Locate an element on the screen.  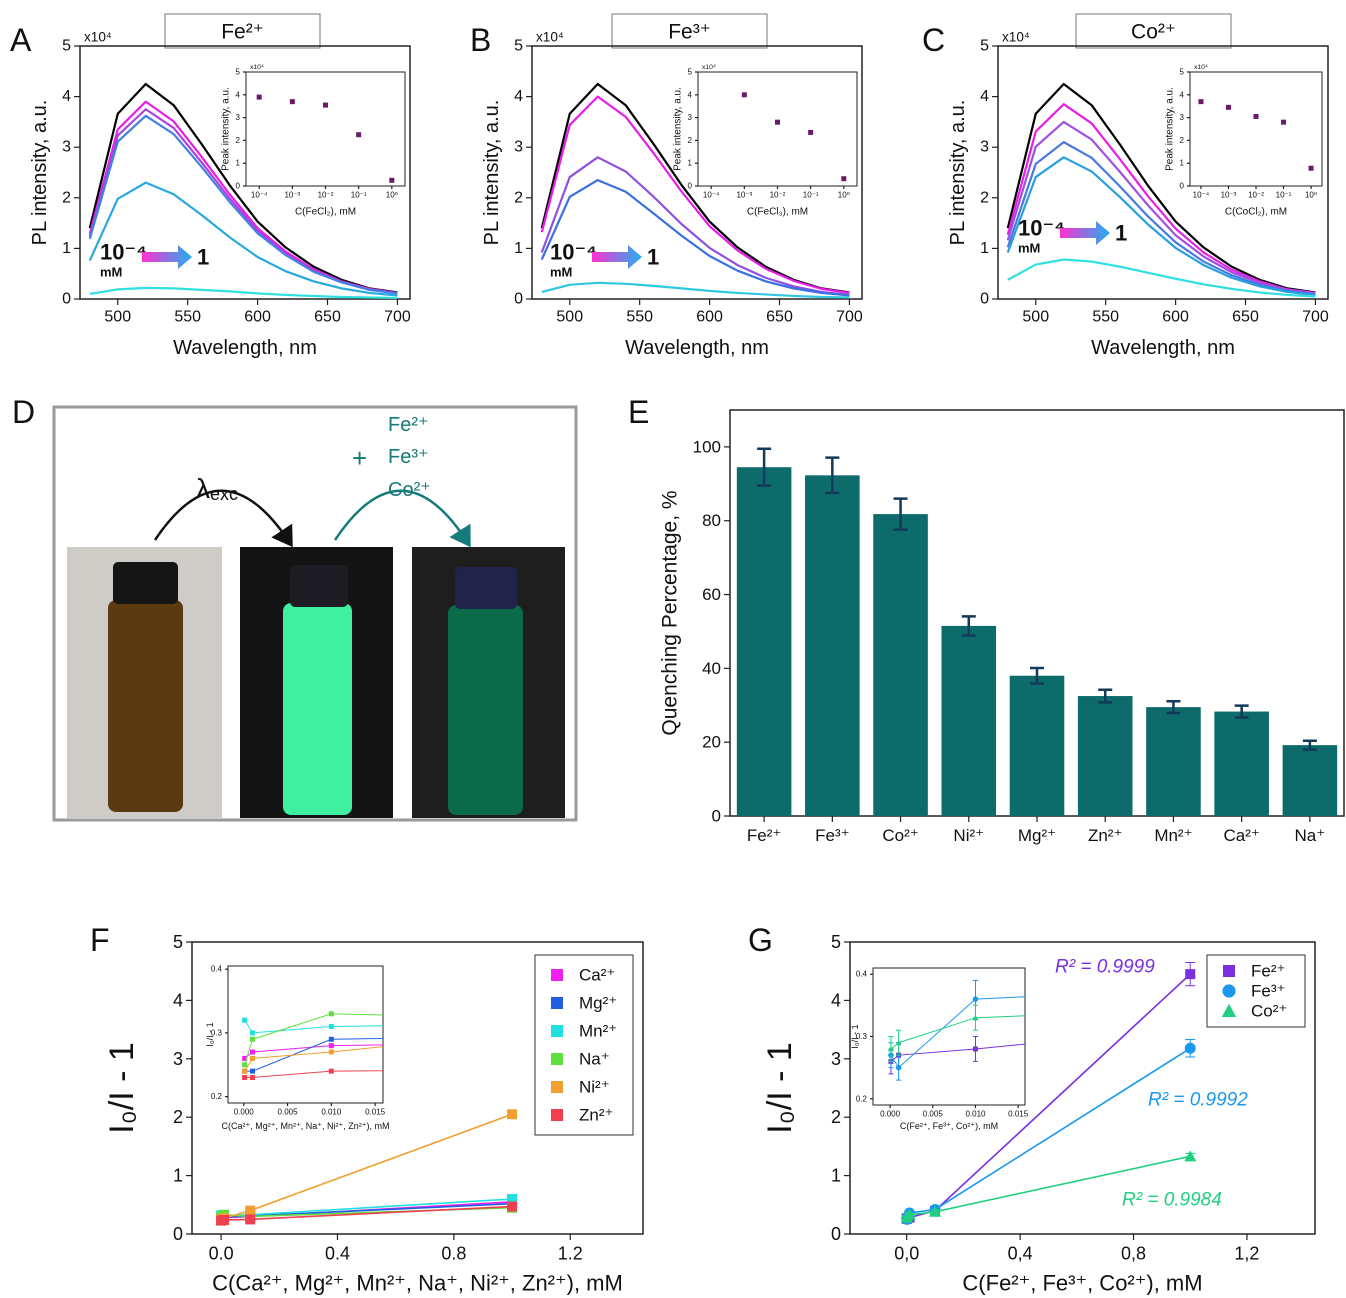
x-tick-label: 10⁻³ is located at coordinates (744, 195).